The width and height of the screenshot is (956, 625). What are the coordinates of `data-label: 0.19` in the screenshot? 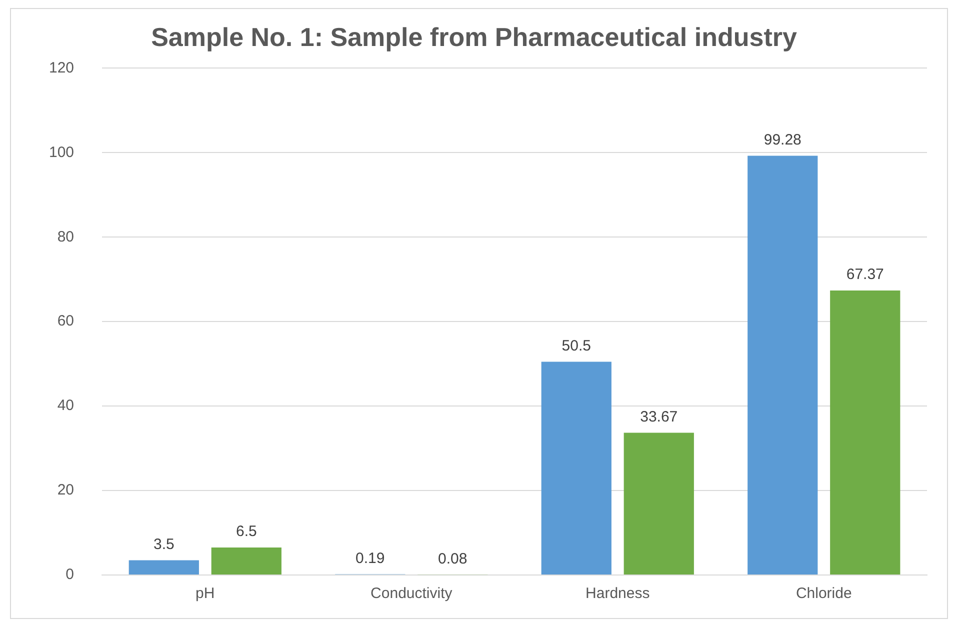 It's located at (370, 558).